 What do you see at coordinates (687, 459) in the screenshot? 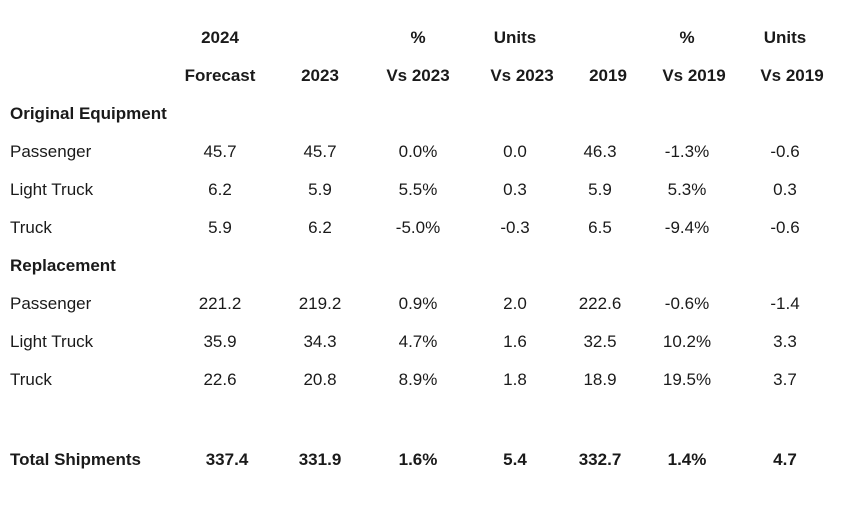
I see `total-cell: 1.4%` at bounding box center [687, 459].